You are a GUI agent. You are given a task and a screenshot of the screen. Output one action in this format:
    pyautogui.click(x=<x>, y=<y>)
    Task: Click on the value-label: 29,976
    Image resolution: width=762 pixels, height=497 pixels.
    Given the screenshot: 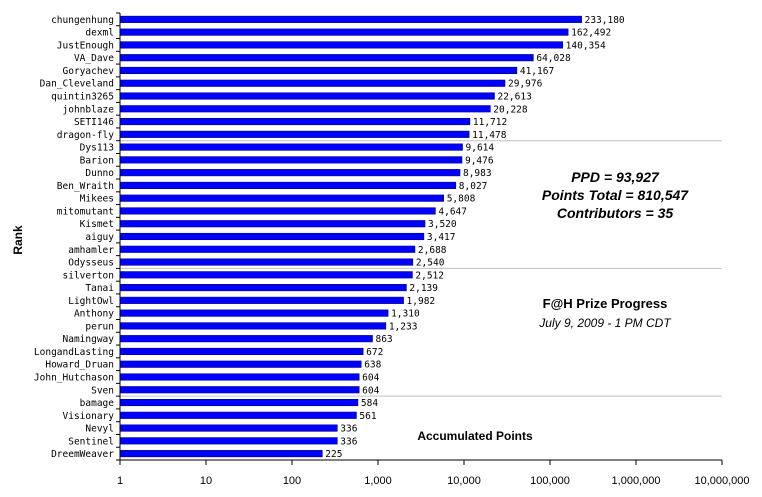 What is the action you would take?
    pyautogui.click(x=525, y=84)
    